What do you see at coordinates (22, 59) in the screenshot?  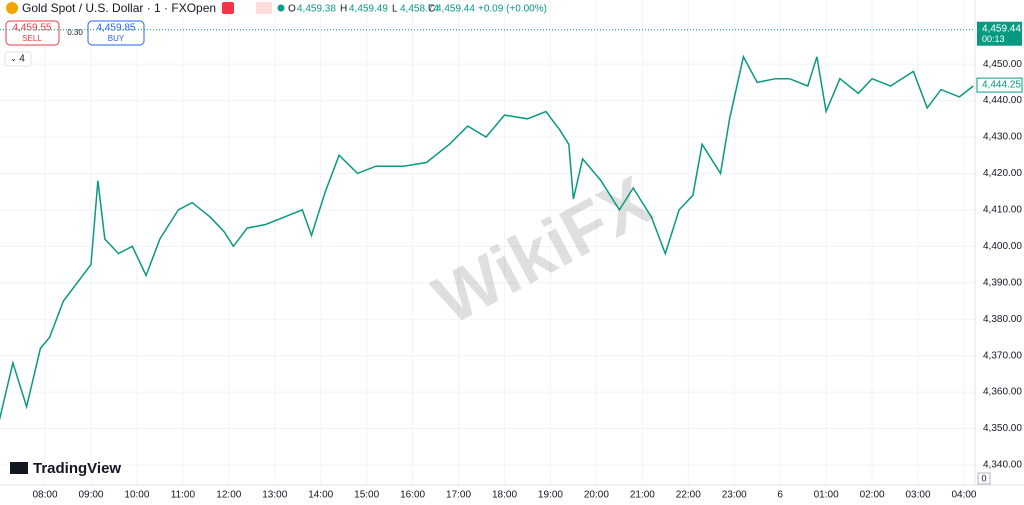 I see `indicator-count: 4` at bounding box center [22, 59].